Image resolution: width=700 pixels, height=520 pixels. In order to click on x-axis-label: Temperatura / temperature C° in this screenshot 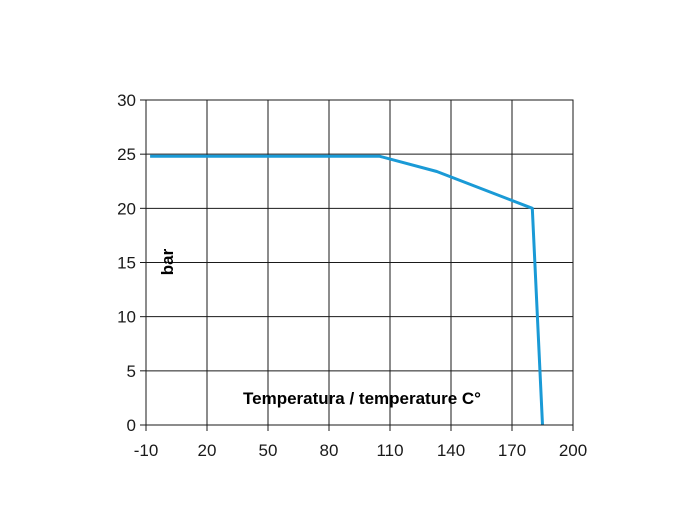, I will do `click(362, 398)`.